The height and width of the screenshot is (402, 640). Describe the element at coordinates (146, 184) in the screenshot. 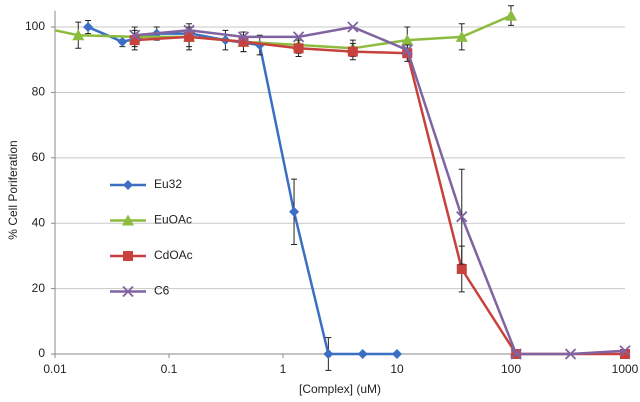

I see `legend-item: Eu32` at that location.